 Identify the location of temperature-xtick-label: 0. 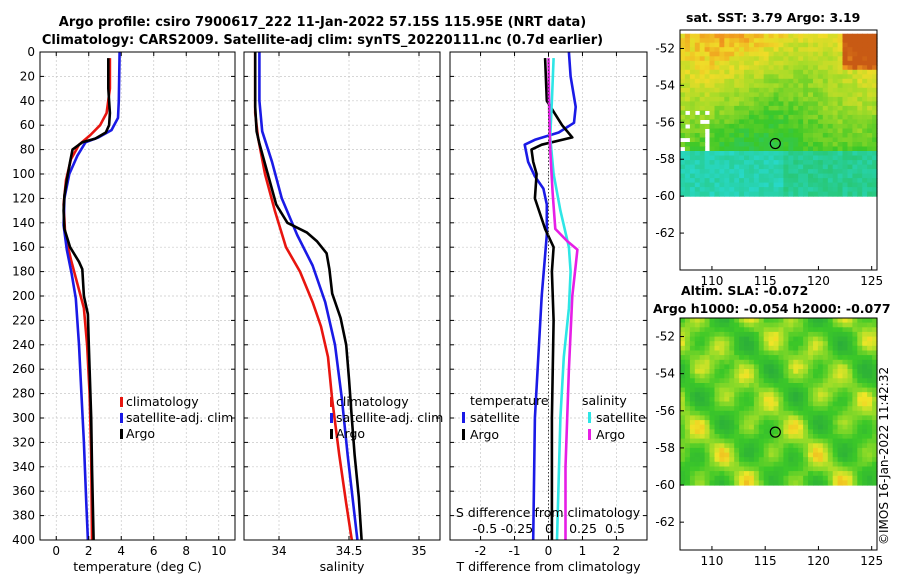
(56, 551).